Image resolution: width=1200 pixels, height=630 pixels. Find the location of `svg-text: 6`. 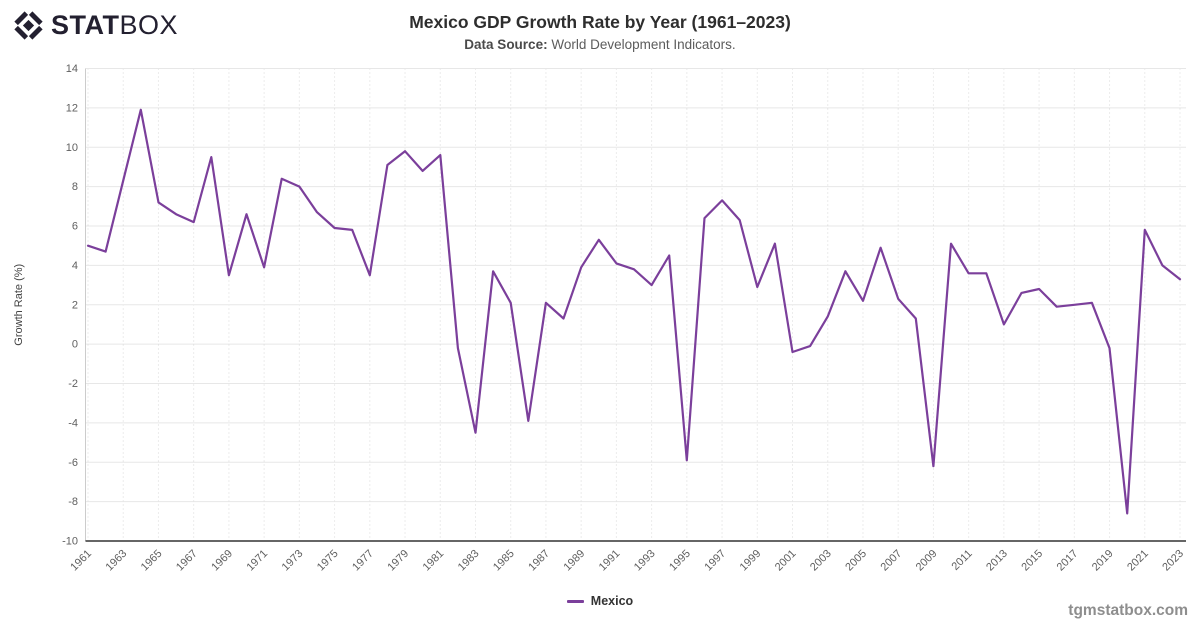

svg-text: 6 is located at coordinates (75, 227).